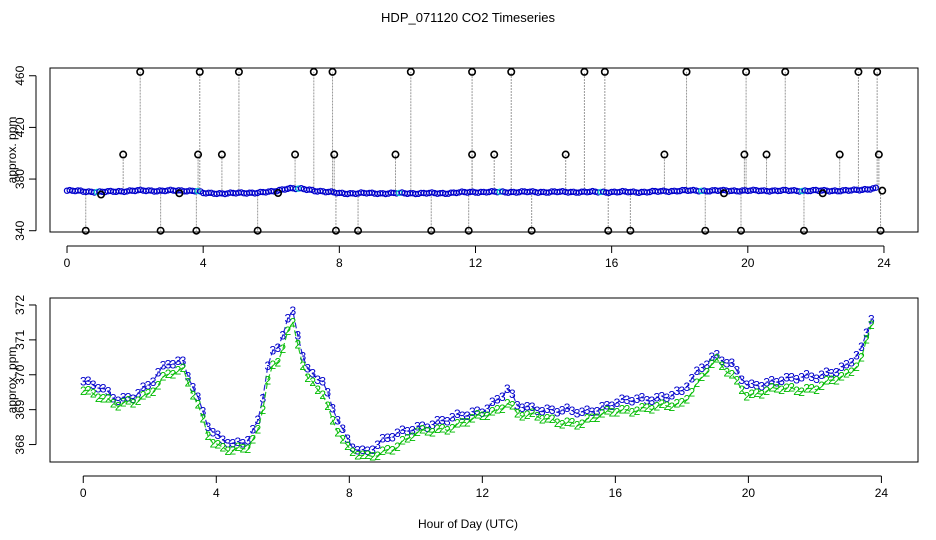 The width and height of the screenshot is (936, 540). What do you see at coordinates (476, 263) in the screenshot?
I see `top-x-tick-label: 12` at bounding box center [476, 263].